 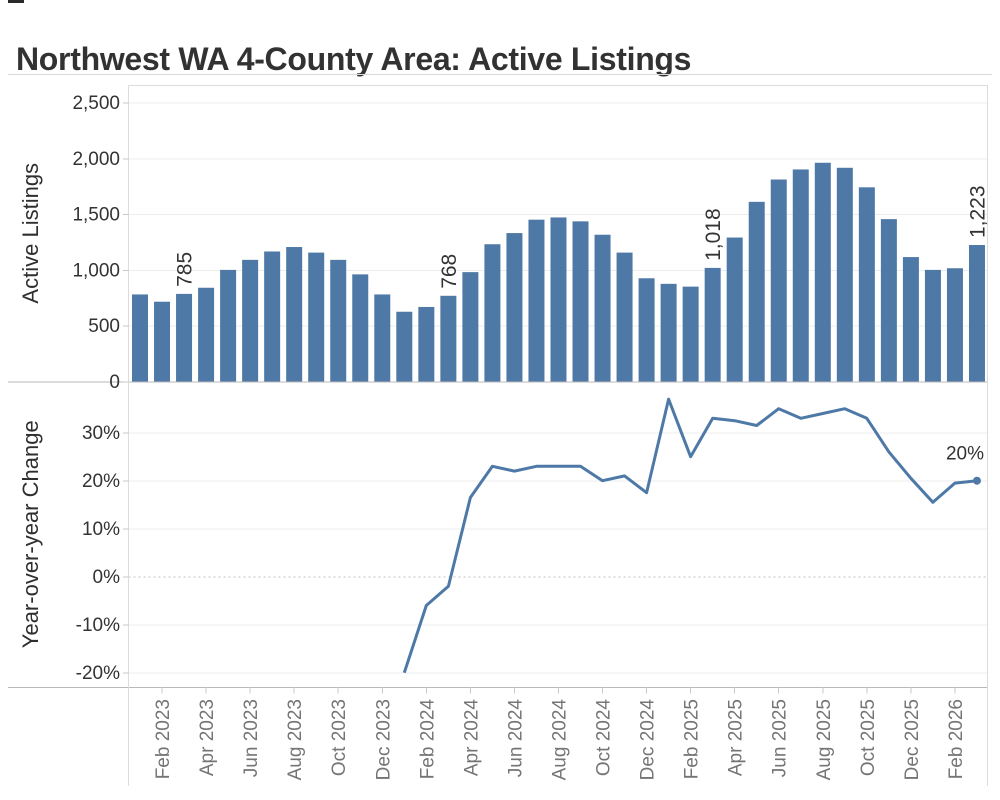 I want to click on yoy-end-label: 20%, so click(x=965, y=454).